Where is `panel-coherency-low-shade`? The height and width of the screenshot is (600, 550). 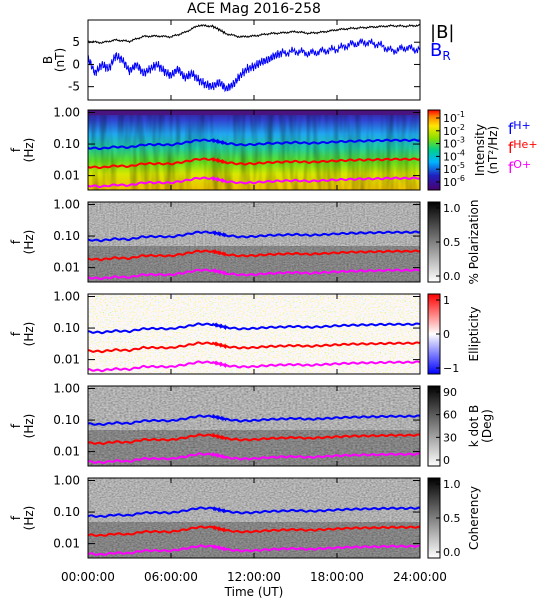 panel-coherency-low-shade is located at coordinates (254, 540).